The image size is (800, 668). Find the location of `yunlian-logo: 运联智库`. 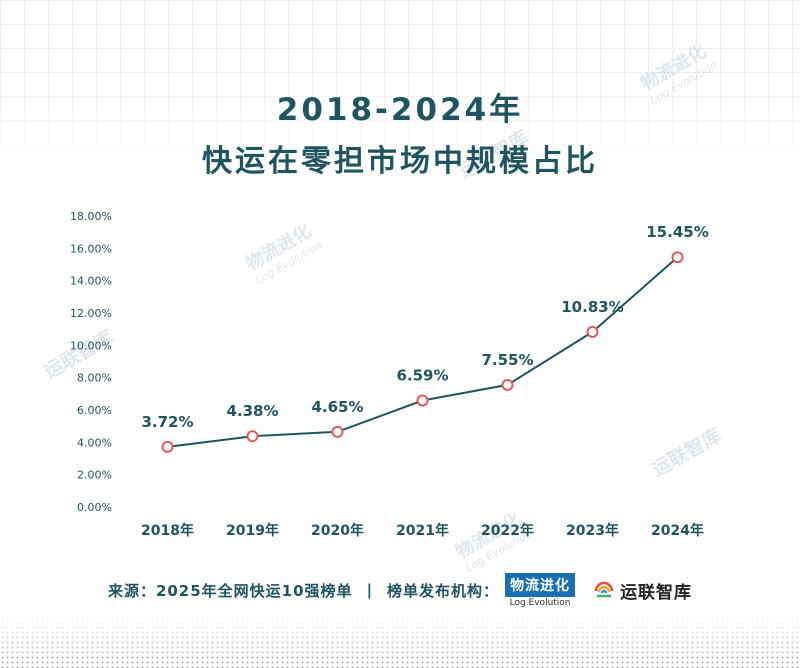

yunlian-logo: 运联智库 is located at coordinates (642, 590).